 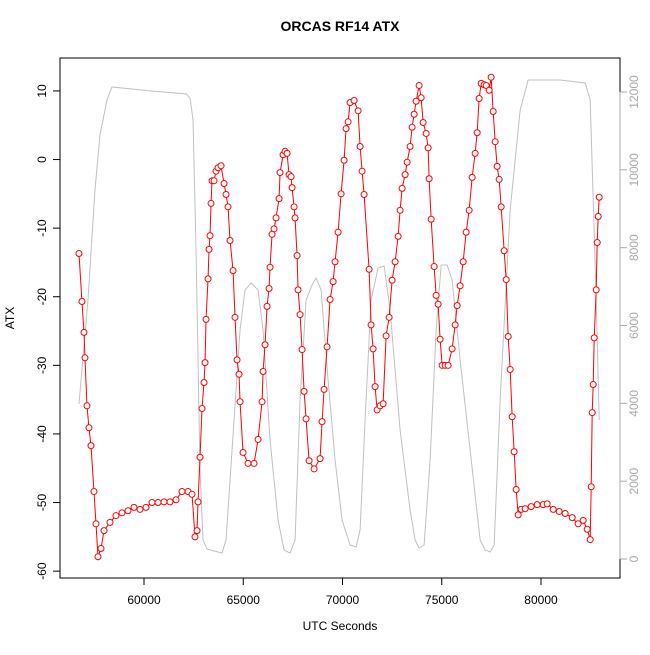 What do you see at coordinates (42, 434) in the screenshot?
I see `y-tick-label: -40` at bounding box center [42, 434].